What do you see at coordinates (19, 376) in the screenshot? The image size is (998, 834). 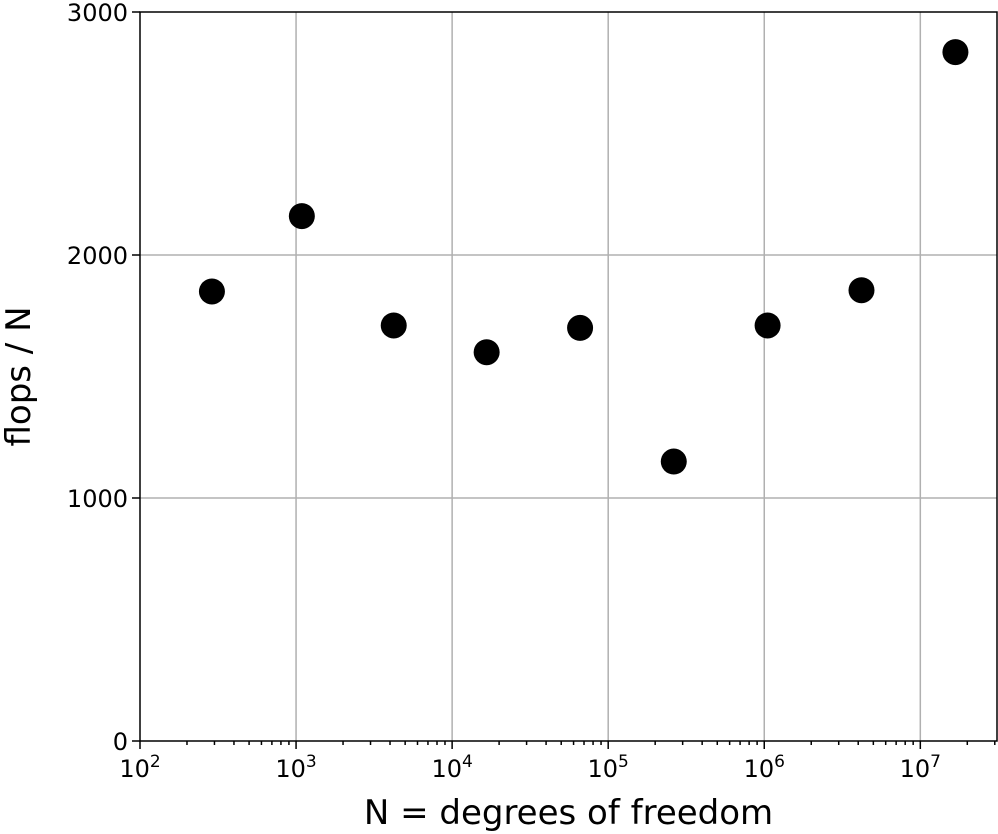 I see `y-axis-label: flops / N` at bounding box center [19, 376].